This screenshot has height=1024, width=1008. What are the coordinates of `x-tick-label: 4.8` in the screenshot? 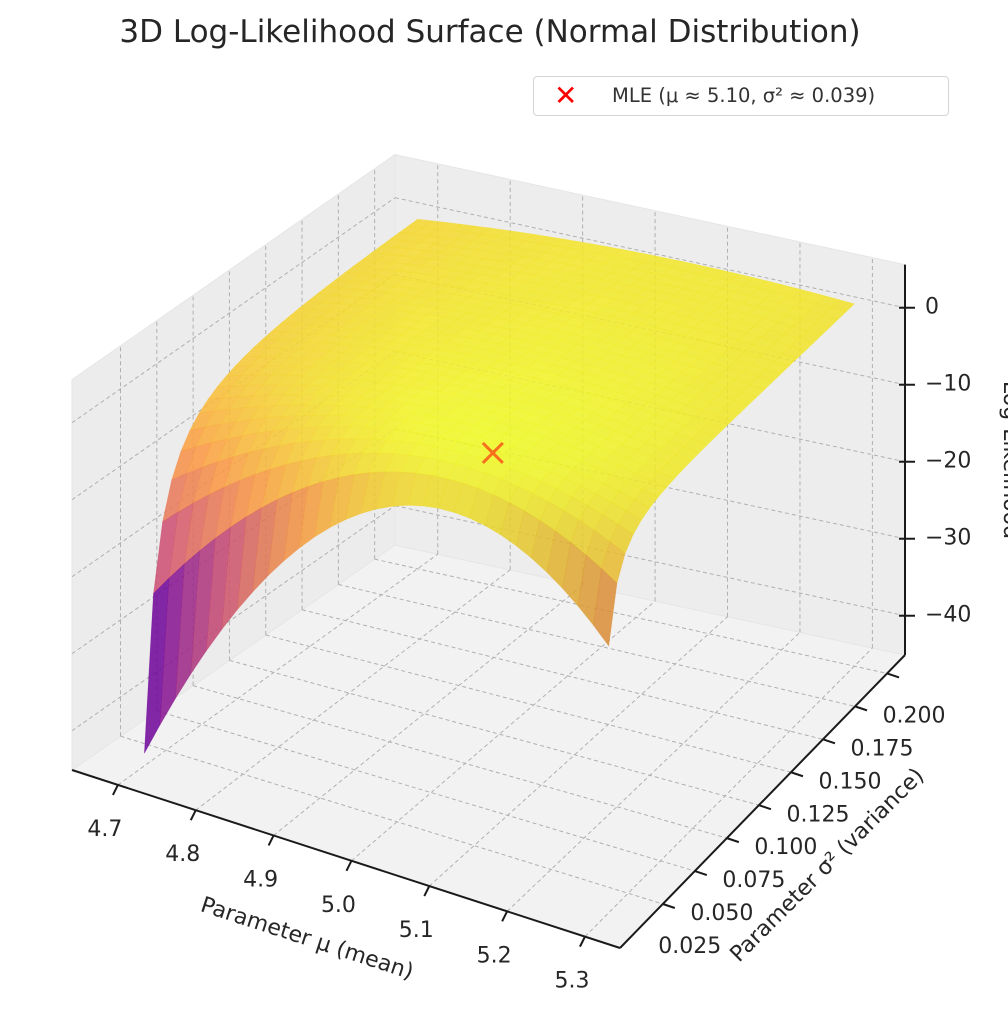 It's located at (182, 854).